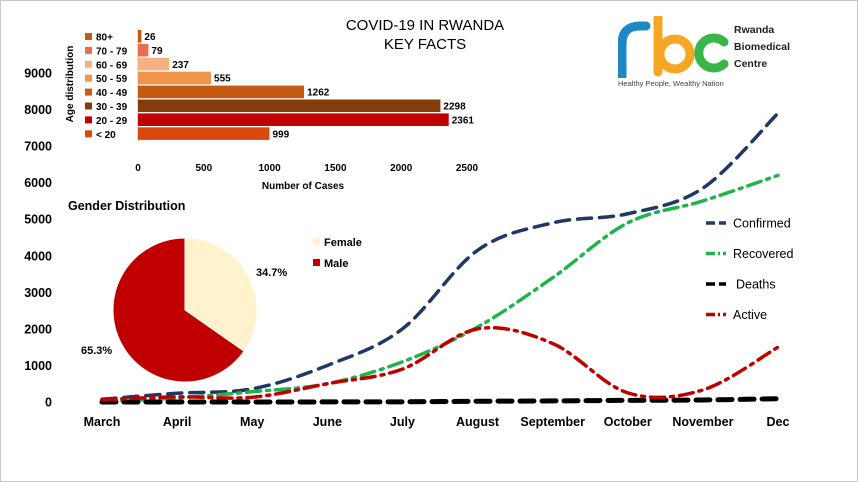 The image size is (858, 482). I want to click on age-bar-value: 26, so click(150, 37).